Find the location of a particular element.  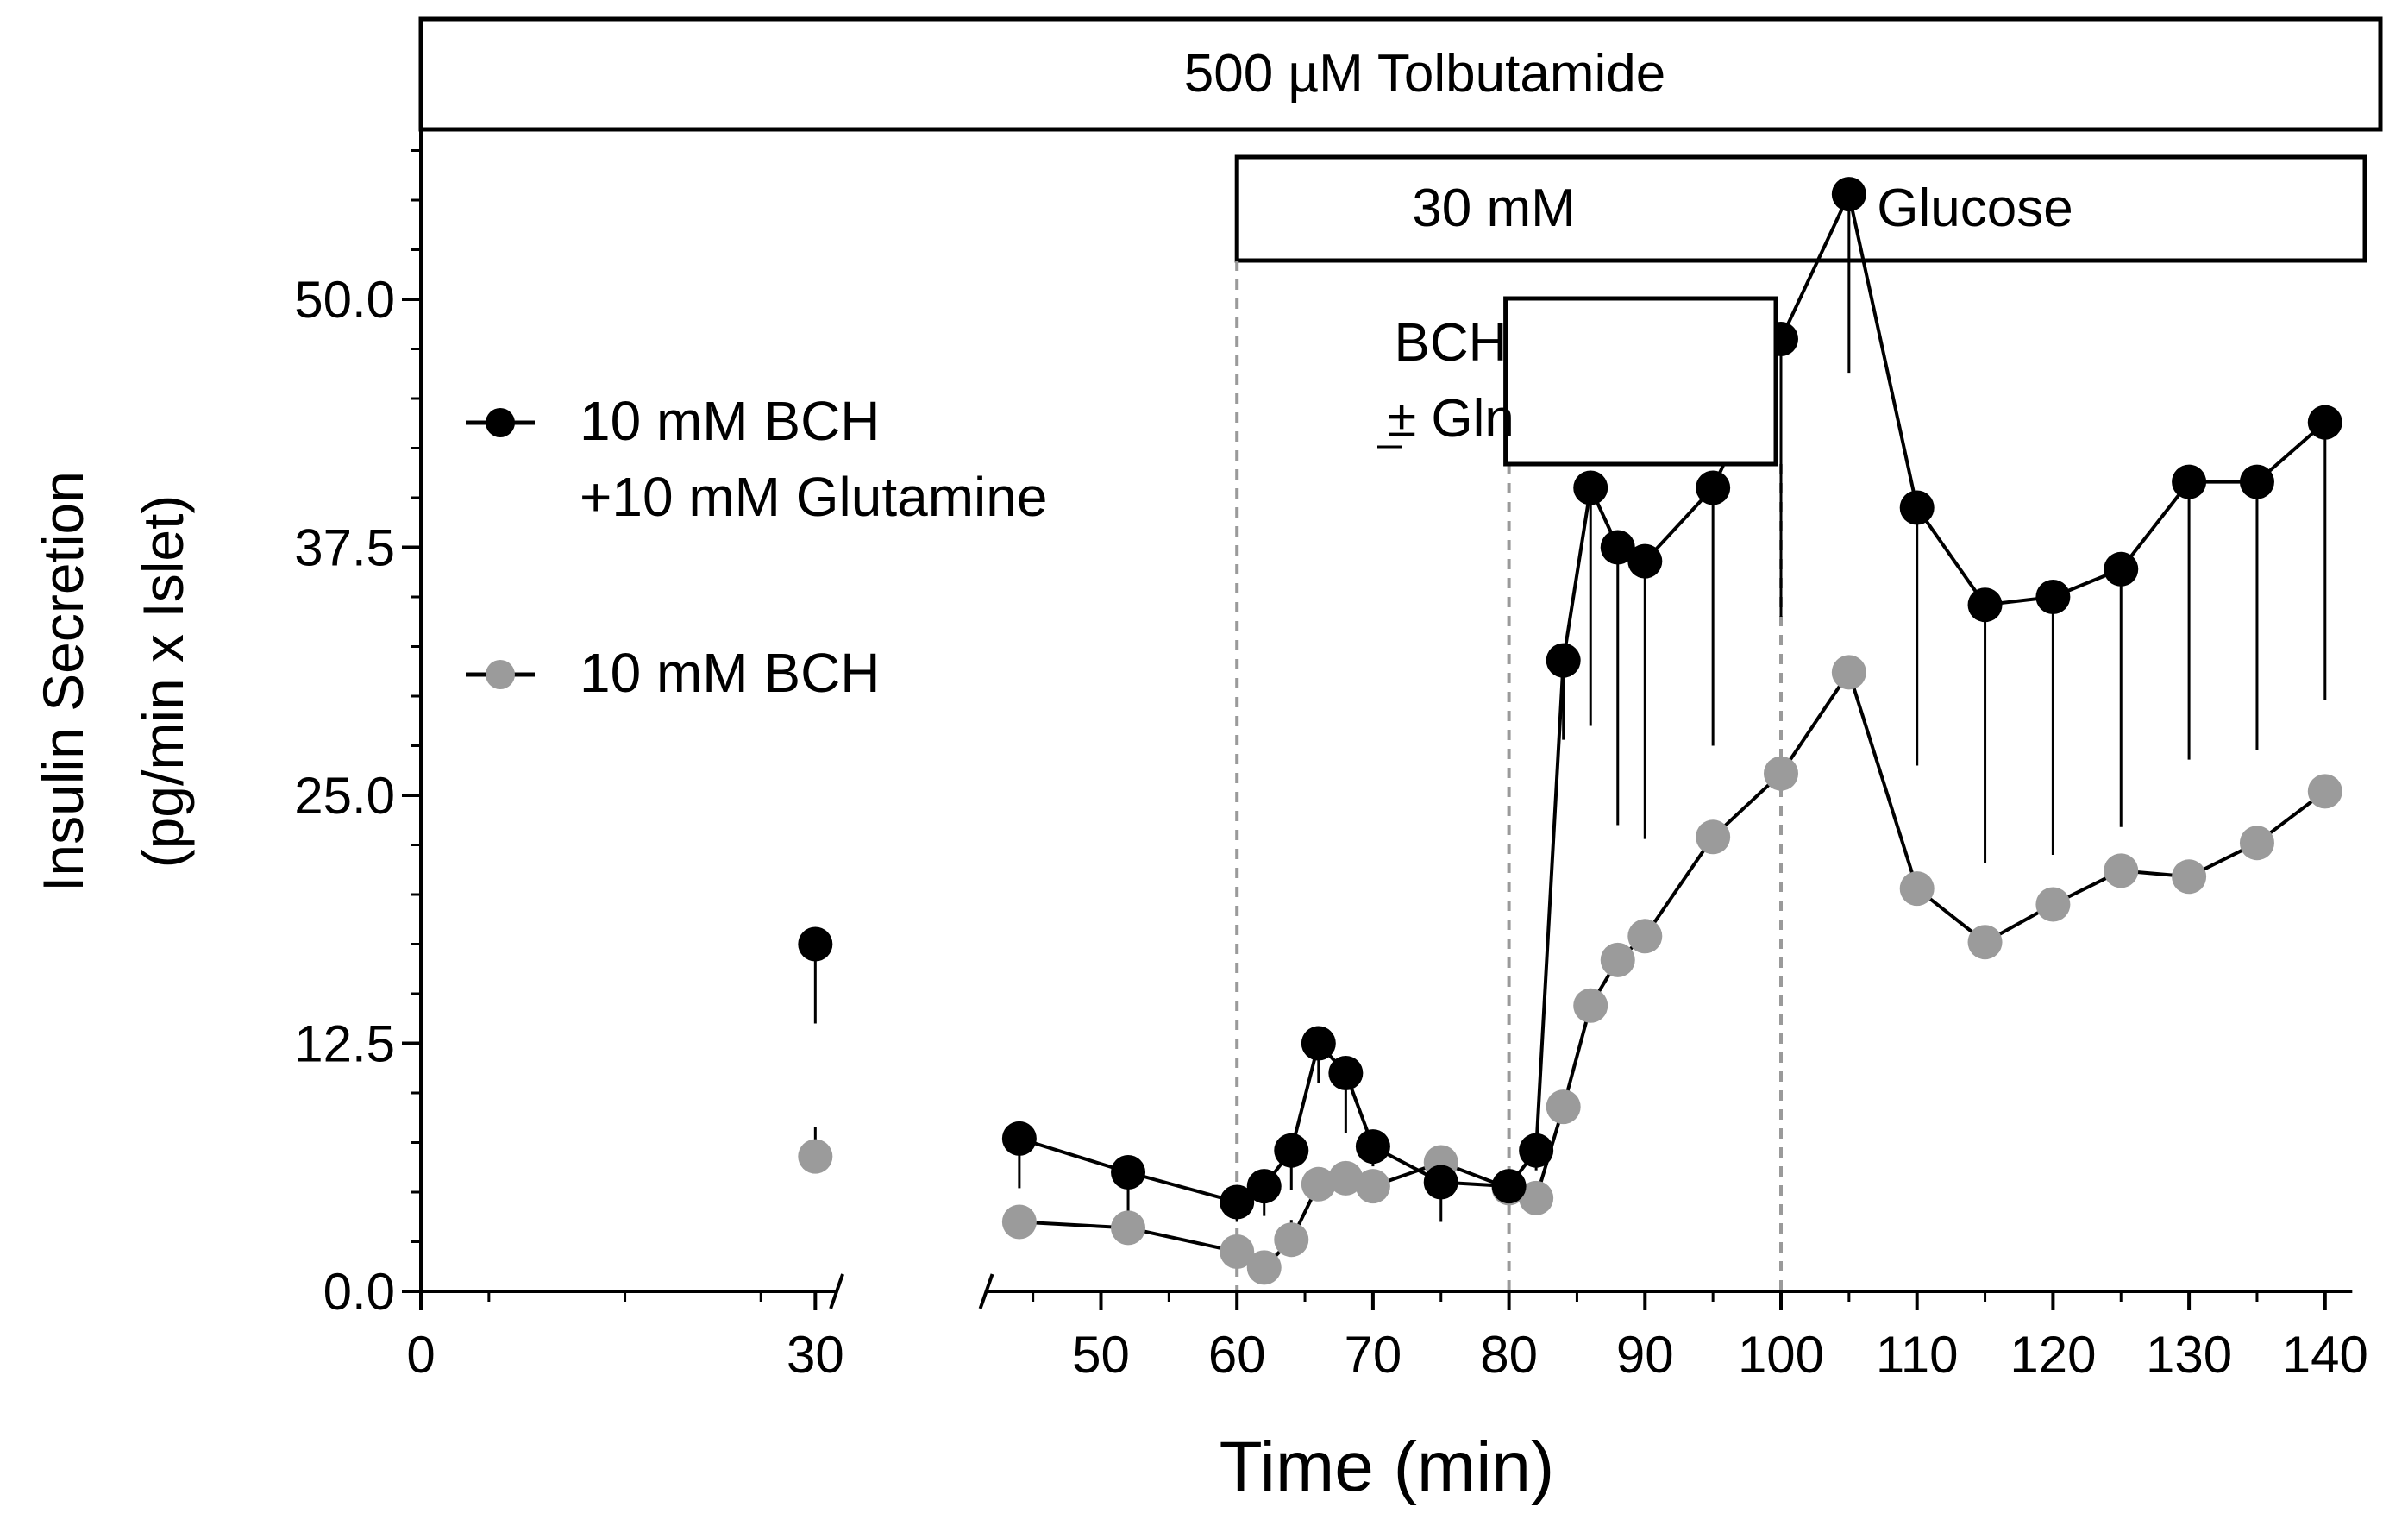

x-axis-title: Time (min) is located at coordinates (1387, 1467).